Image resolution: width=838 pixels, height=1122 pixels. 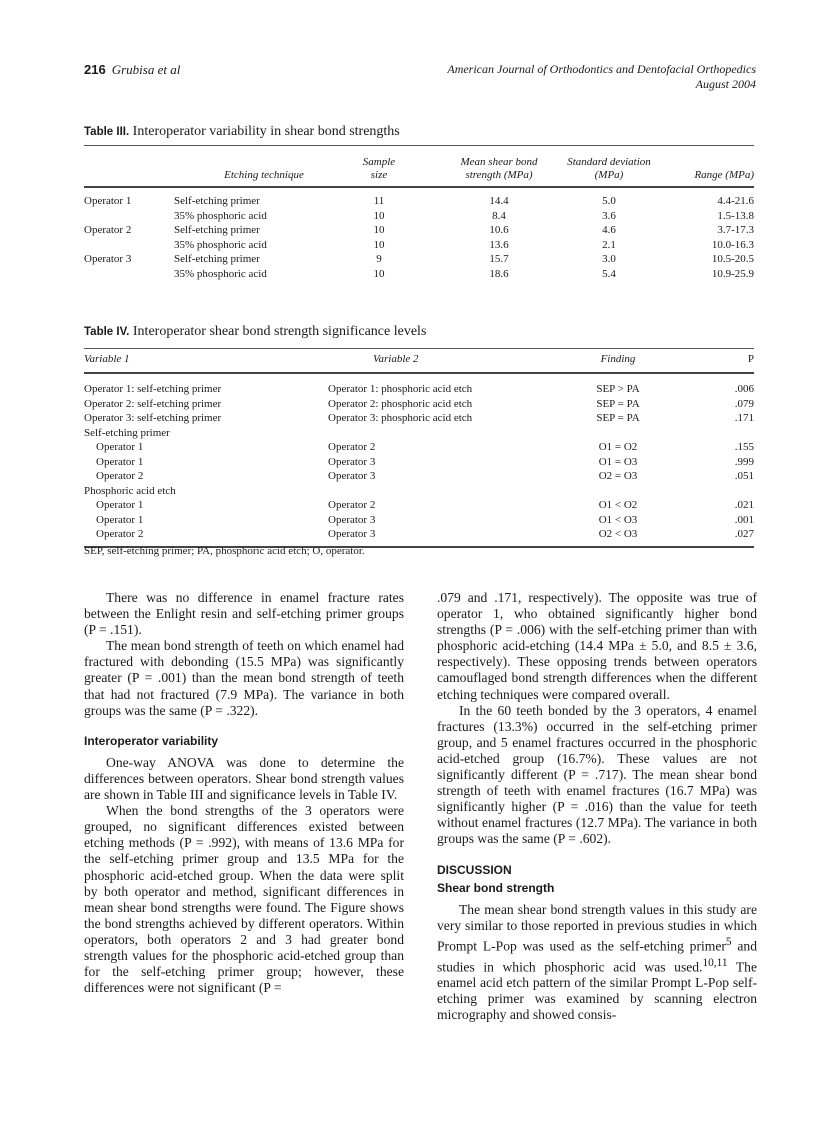 I want to click on table-cell: O1 < O2, so click(x=618, y=505).